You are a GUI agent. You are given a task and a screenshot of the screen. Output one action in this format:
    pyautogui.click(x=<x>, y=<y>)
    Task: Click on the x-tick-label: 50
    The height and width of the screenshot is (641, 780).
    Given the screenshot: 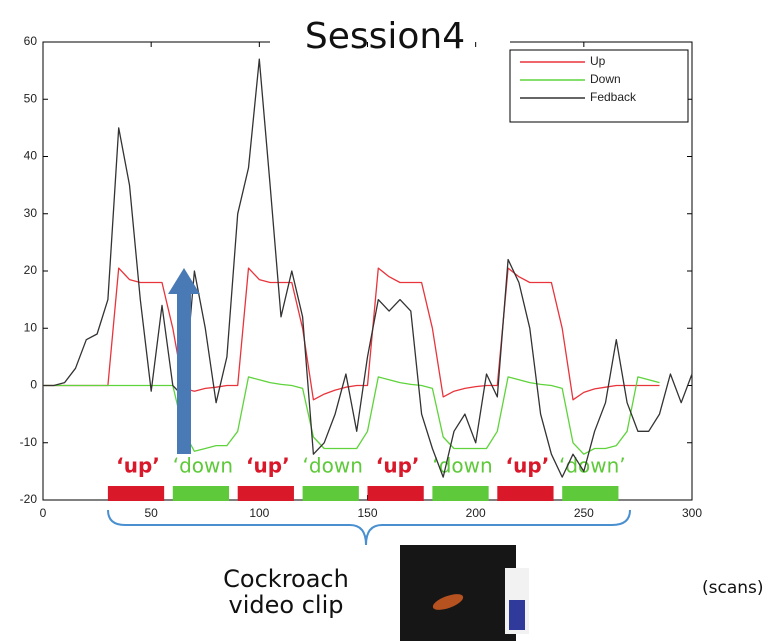 What is the action you would take?
    pyautogui.click(x=151, y=513)
    